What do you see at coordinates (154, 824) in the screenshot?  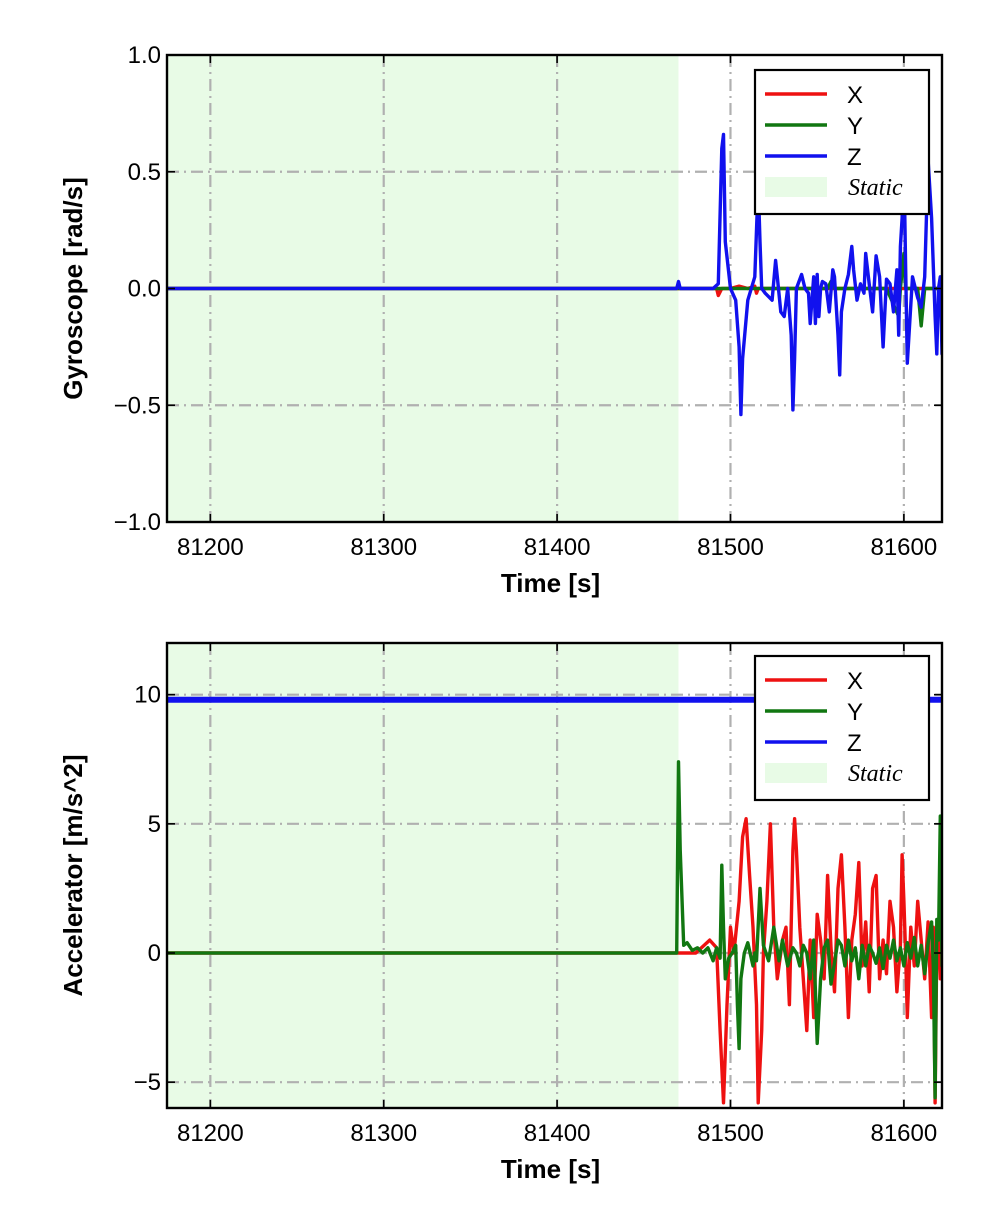 I see `y-tick-label: 5` at bounding box center [154, 824].